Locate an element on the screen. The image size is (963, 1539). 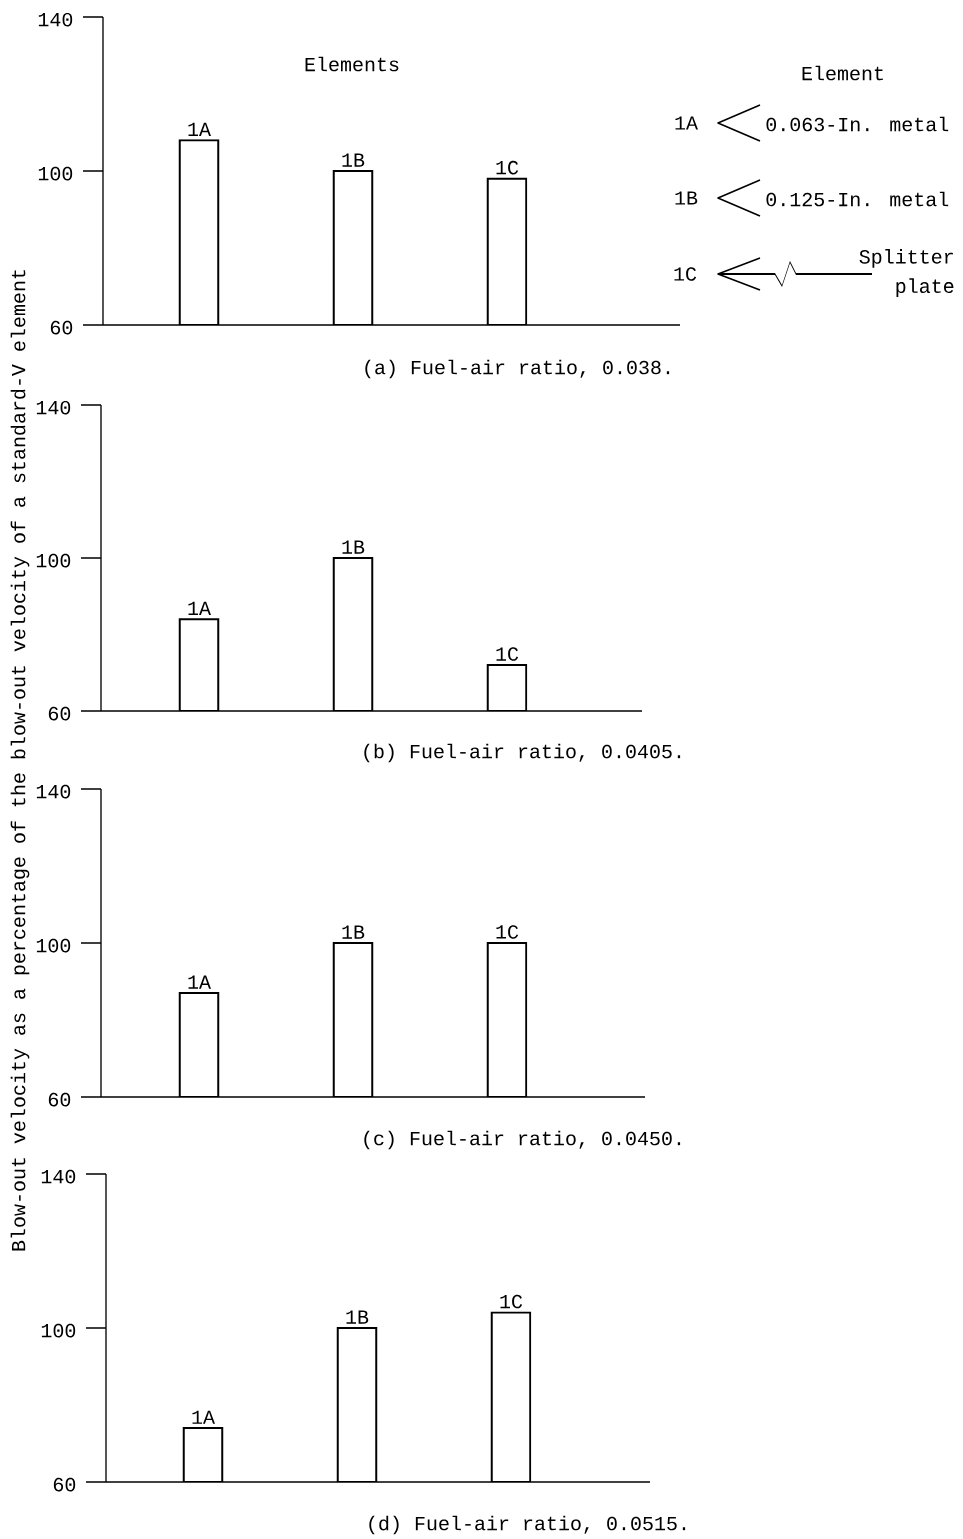
text: (a) Fuel-air ratio, 0.038. is located at coordinates (517, 369).